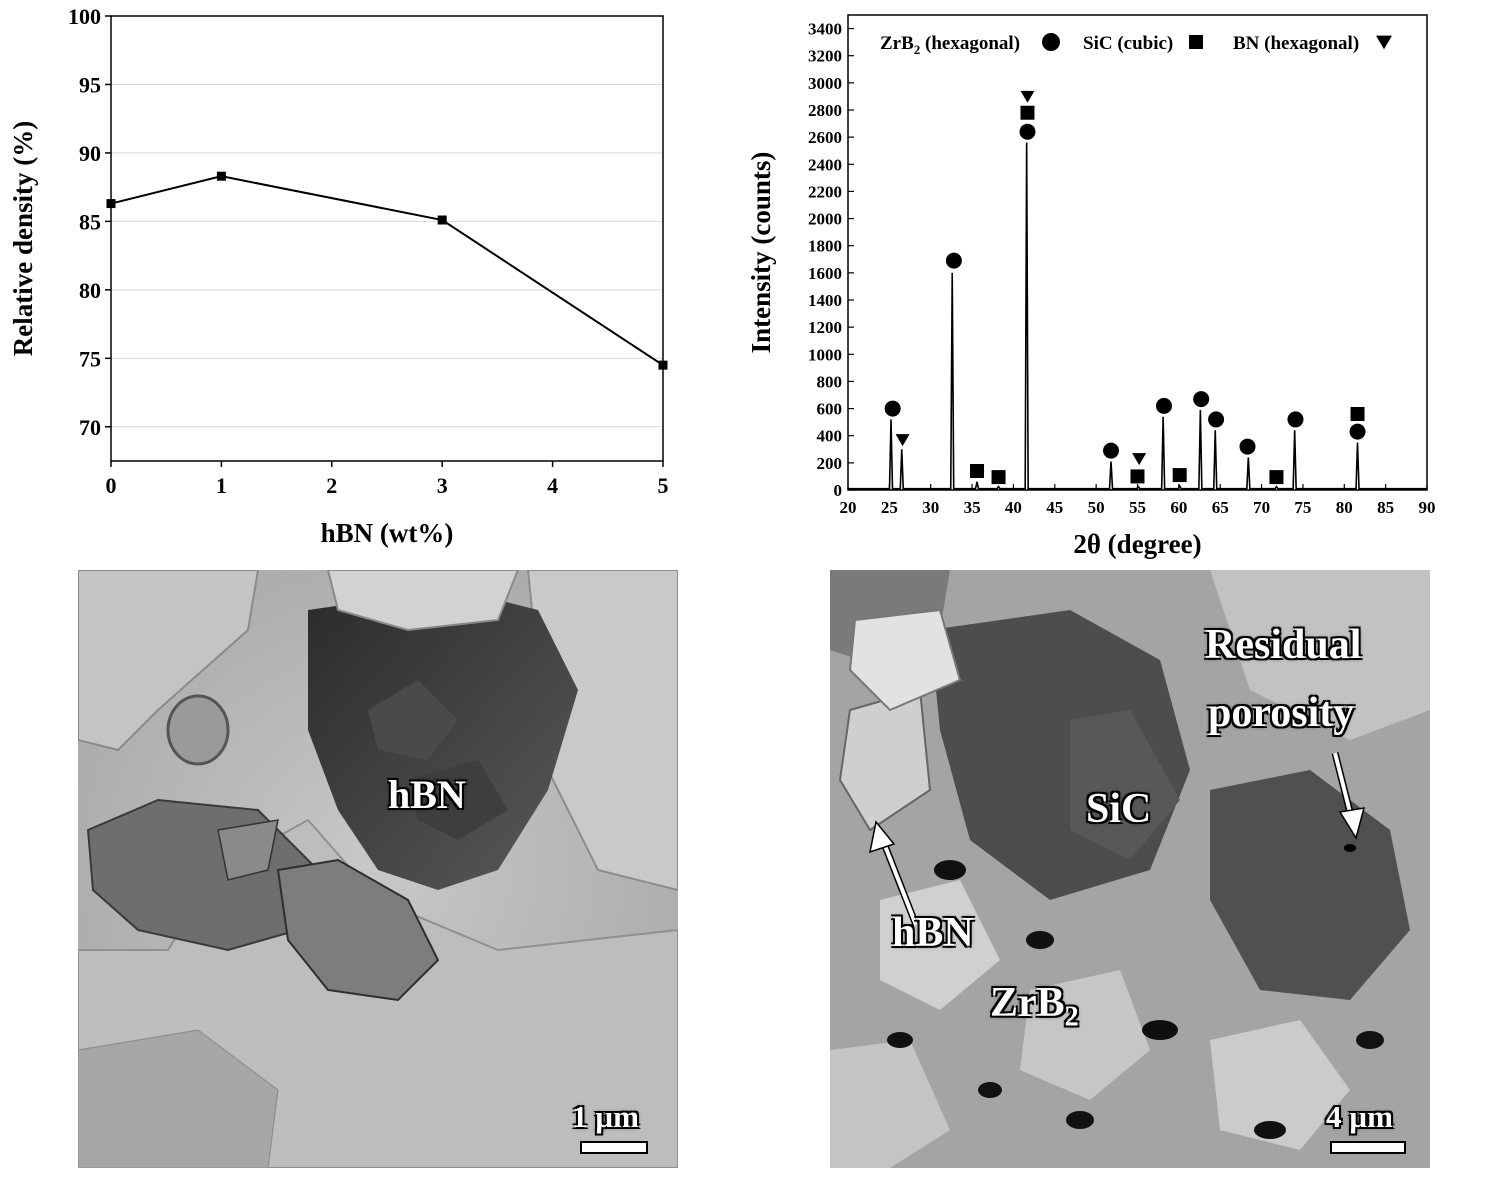 This screenshot has height=1200, width=1500. Describe the element at coordinates (1385, 507) in the screenshot. I see `x-tick-label: 85` at that location.